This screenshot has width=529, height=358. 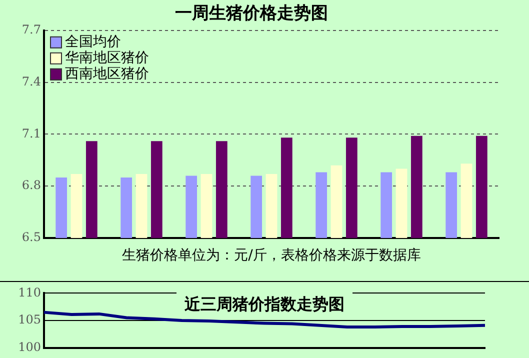 What do you see at coordinates (29, 347) in the screenshot?
I see `y-tick-label: 100` at bounding box center [29, 347].